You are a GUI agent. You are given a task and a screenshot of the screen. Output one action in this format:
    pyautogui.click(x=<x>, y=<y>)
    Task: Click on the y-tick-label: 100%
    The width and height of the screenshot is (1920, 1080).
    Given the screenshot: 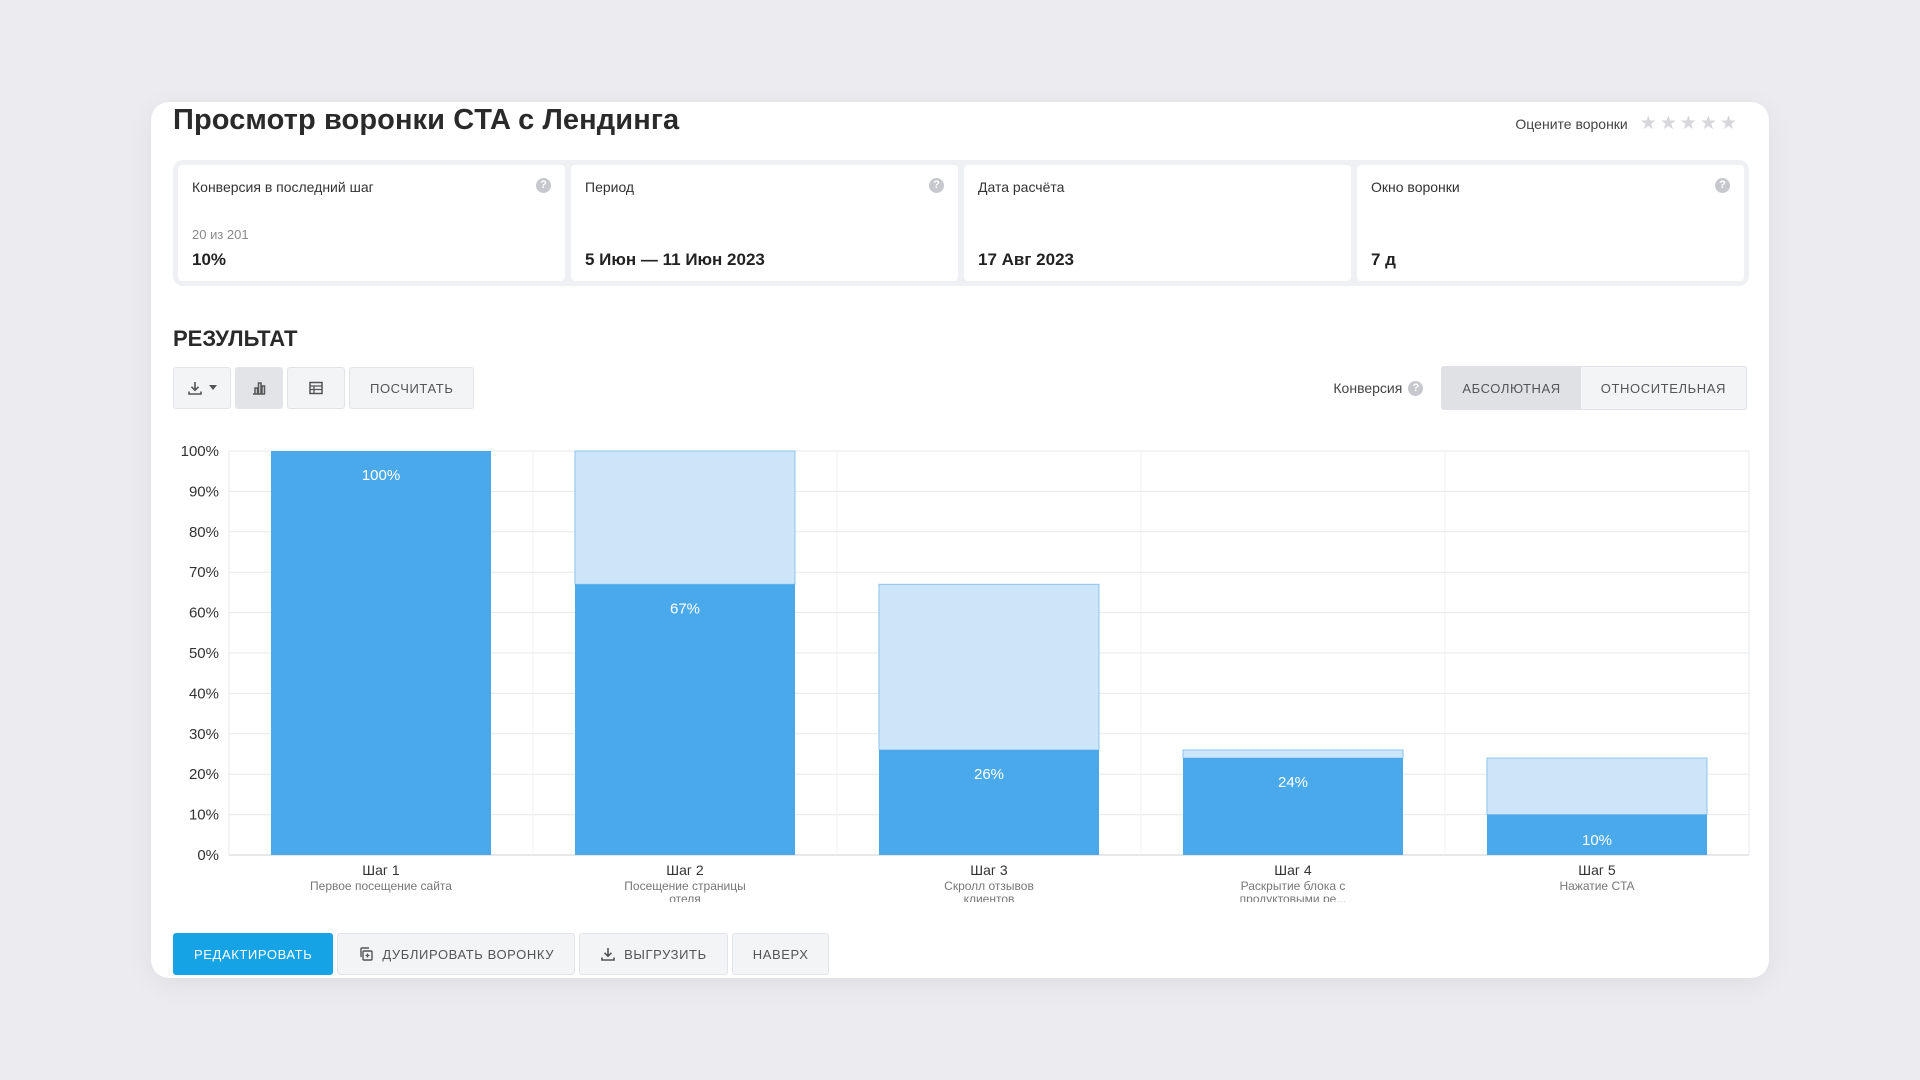 What is the action you would take?
    pyautogui.click(x=200, y=451)
    